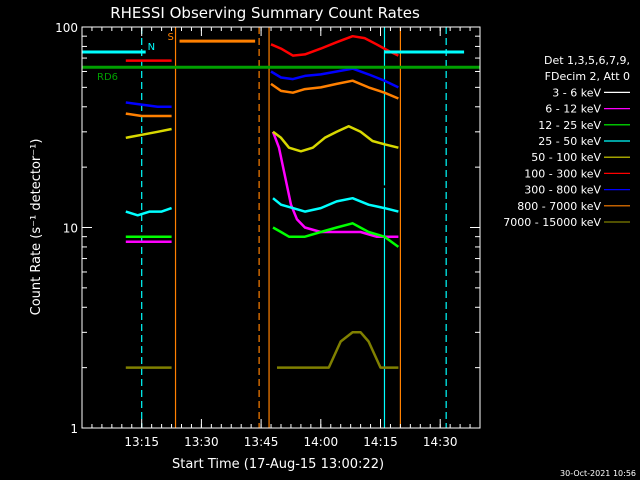  What do you see at coordinates (569, 125) in the screenshot?
I see `legend-entry-label-2: 12 - 25 keV` at bounding box center [569, 125].